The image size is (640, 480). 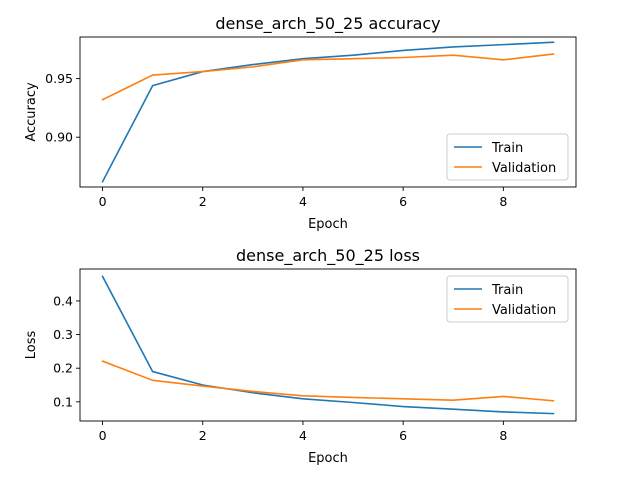 I want to click on y-tick-label: 0.3, so click(x=63, y=334).